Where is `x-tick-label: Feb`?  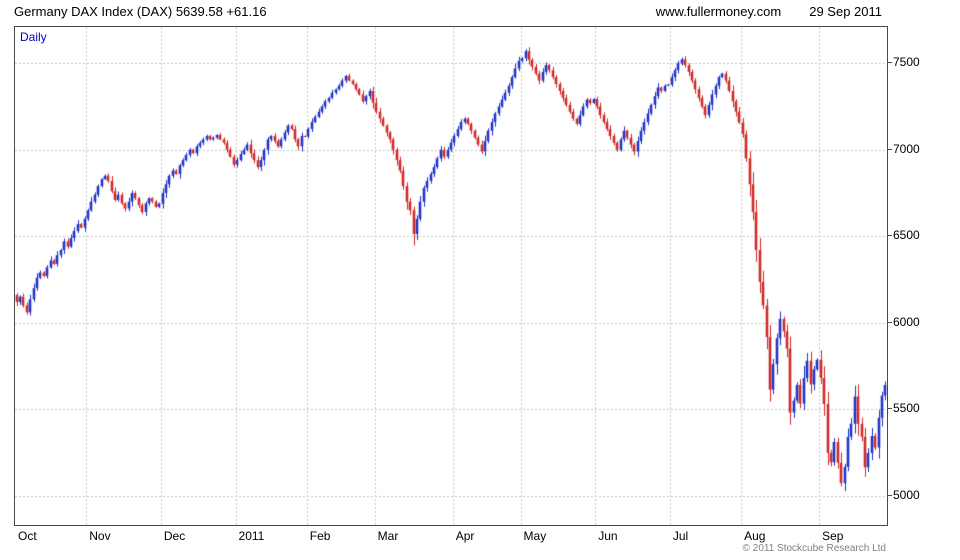 x-tick-label: Feb is located at coordinates (320, 536).